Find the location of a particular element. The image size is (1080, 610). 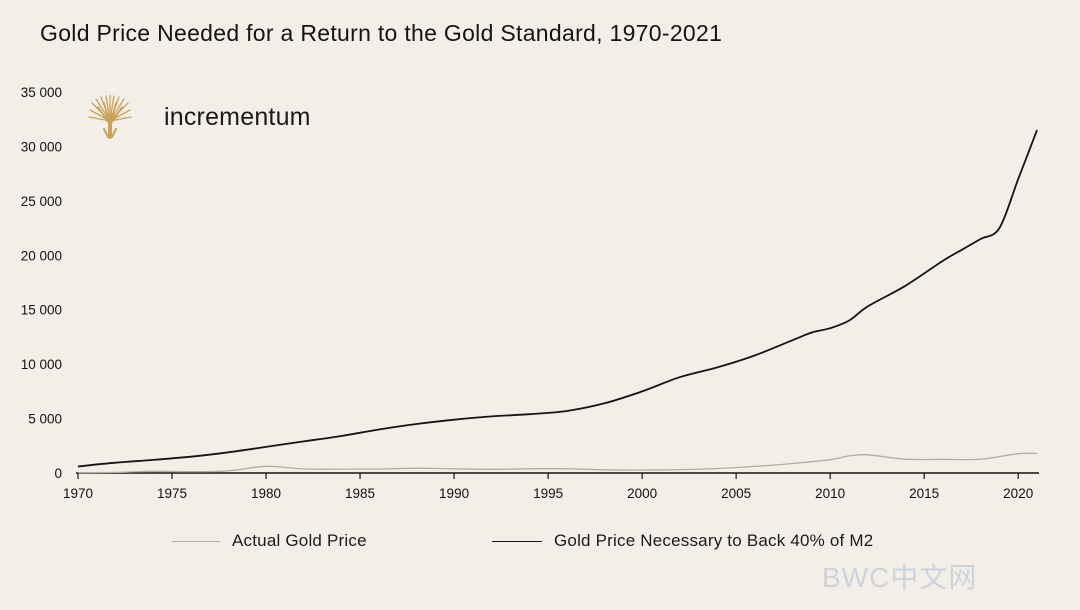

legend-item-necessary: Gold Price Necessary to Back 40% of M2 is located at coordinates (682, 541).